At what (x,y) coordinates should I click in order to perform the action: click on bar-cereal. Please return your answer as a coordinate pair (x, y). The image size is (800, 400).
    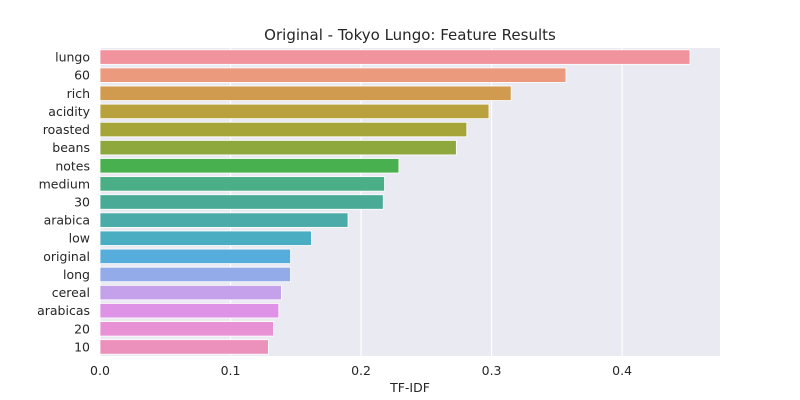
    Looking at the image, I should click on (190, 292).